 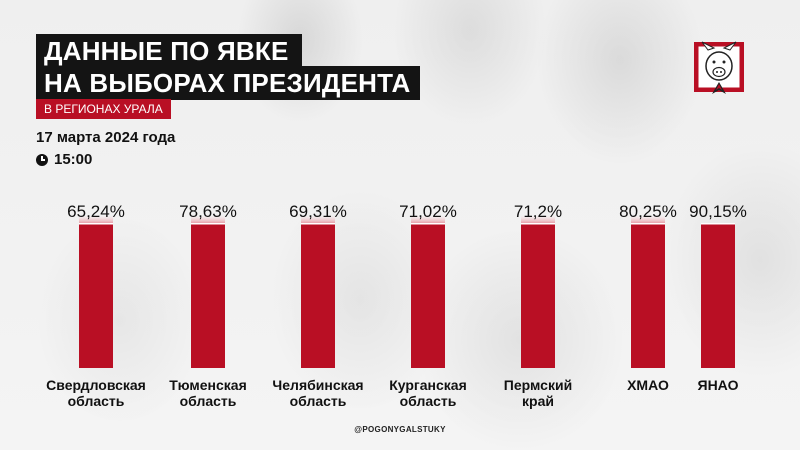 I want to click on value-label-3: 71,02%, so click(x=428, y=211).